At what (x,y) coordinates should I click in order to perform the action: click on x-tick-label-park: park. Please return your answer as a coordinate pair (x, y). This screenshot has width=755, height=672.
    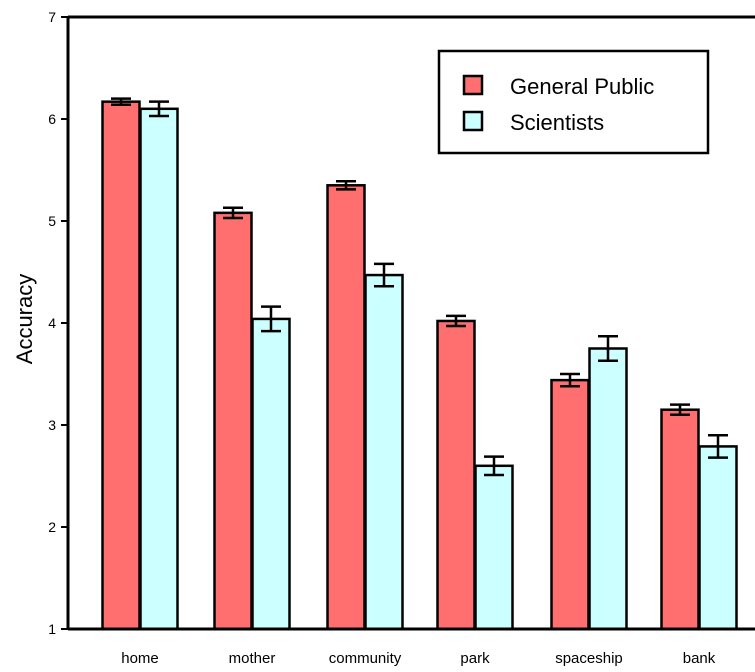
    Looking at the image, I should click on (475, 658).